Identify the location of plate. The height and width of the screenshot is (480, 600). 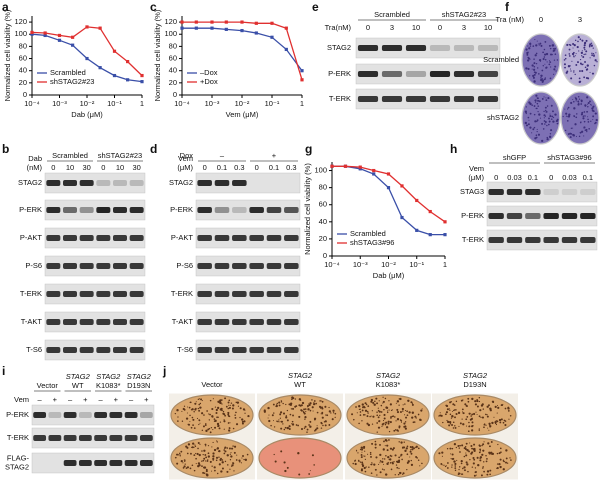
(388, 415).